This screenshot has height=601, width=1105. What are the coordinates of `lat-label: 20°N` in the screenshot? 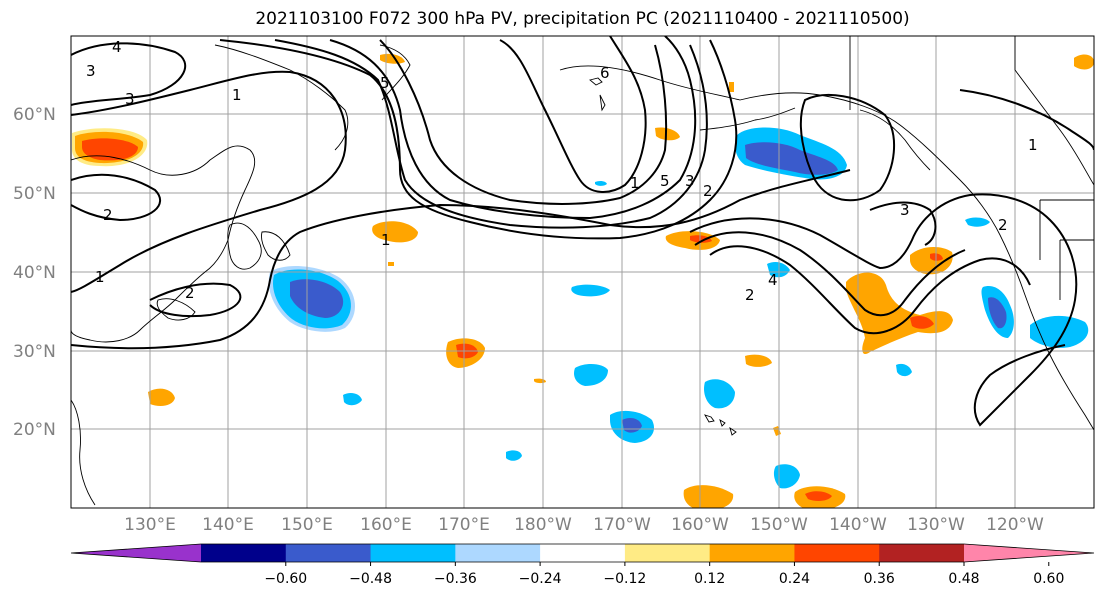 It's located at (34, 430).